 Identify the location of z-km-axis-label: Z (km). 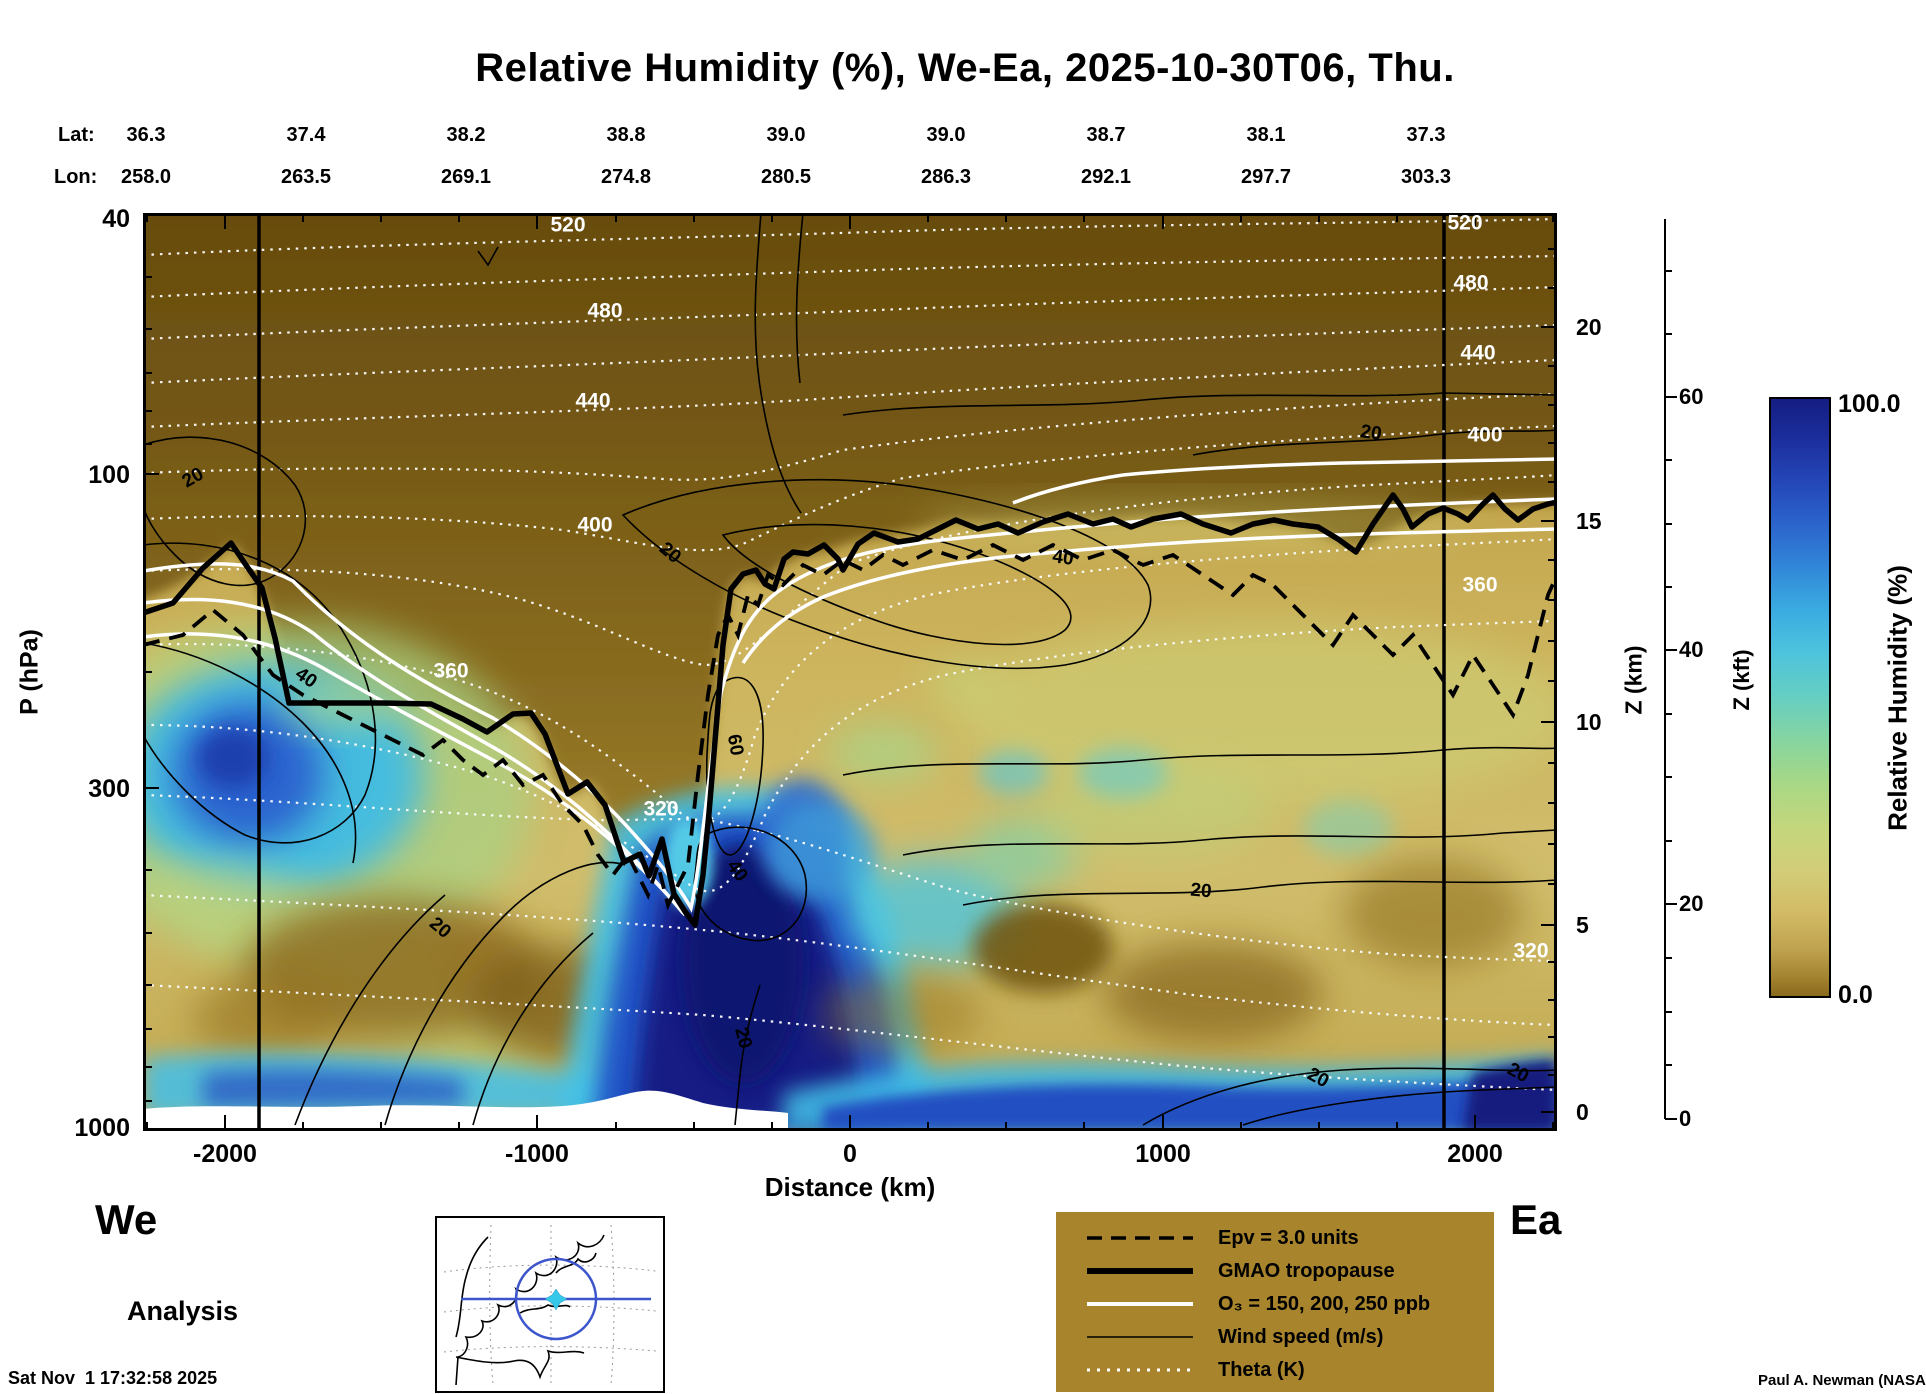
(1633, 680).